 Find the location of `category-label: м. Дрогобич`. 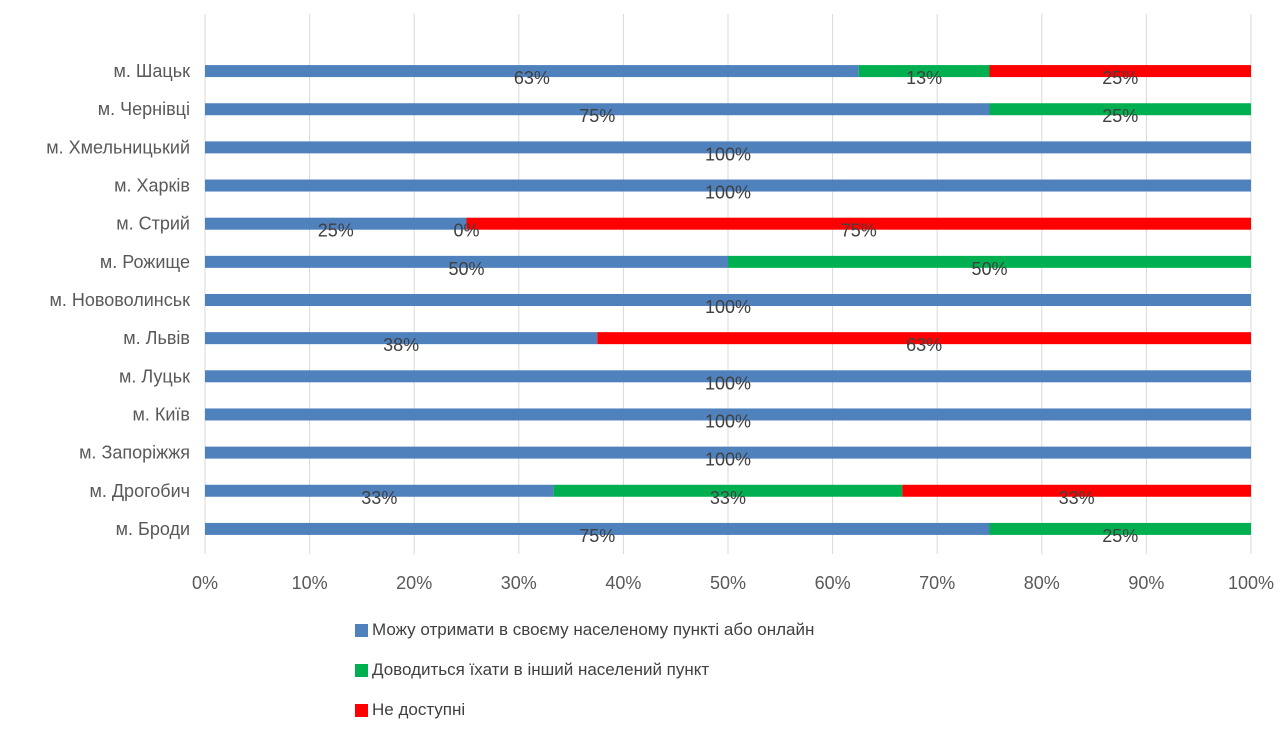

category-label: м. Дрогобич is located at coordinates (139, 491).